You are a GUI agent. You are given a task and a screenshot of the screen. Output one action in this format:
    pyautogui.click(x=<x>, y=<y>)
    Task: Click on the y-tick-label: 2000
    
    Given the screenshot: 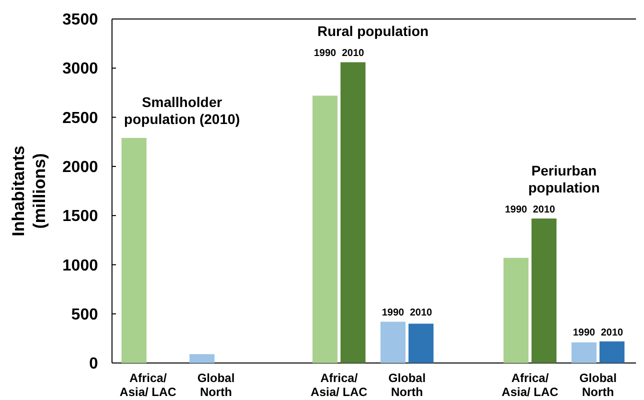 What is the action you would take?
    pyautogui.click(x=80, y=167)
    